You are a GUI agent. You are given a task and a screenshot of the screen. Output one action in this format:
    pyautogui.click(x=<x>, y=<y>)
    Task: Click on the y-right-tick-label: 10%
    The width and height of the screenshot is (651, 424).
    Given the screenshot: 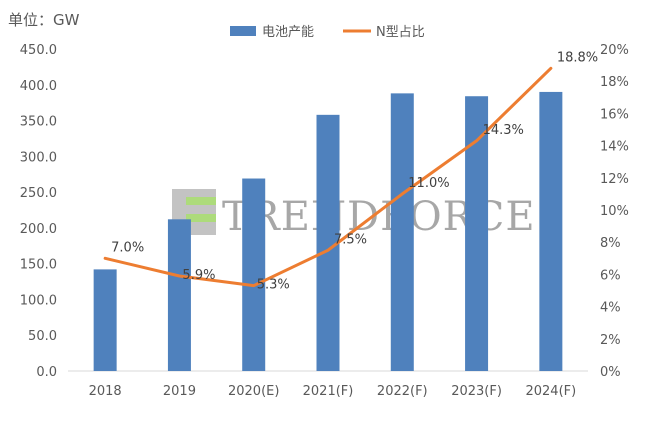 What is the action you would take?
    pyautogui.click(x=614, y=211)
    